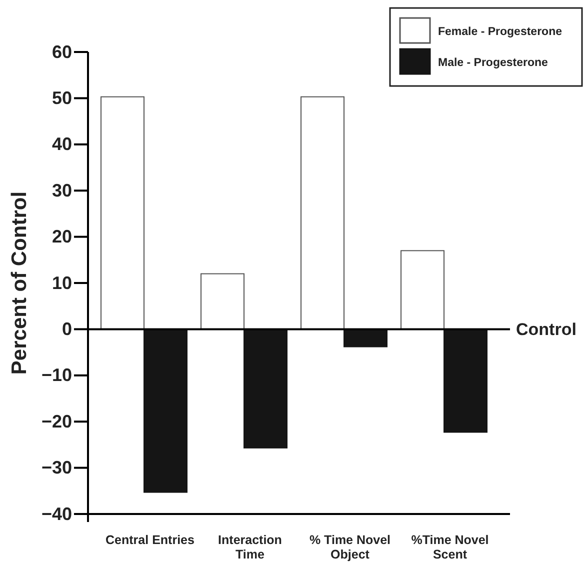 This screenshot has width=588, height=570. What do you see at coordinates (19, 283) in the screenshot?
I see `y-axis-title: Percent of Control` at bounding box center [19, 283].